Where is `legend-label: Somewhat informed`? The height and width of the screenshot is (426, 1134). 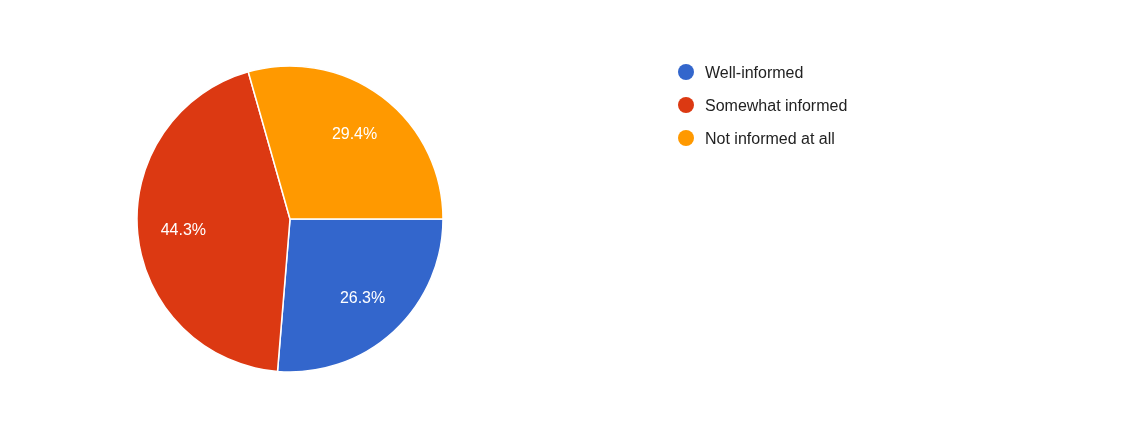
legend-label: Somewhat informed is located at coordinates (776, 105).